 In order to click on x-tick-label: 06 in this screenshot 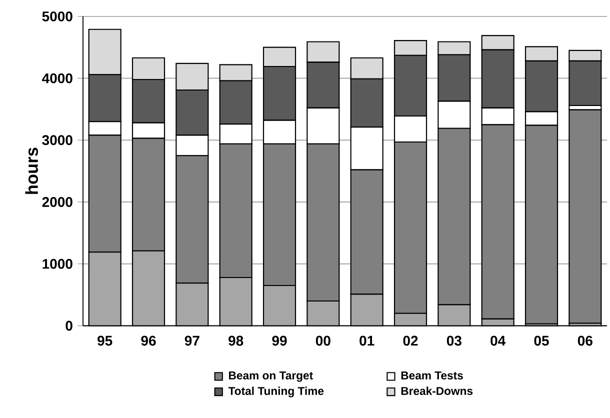, I will do `click(585, 341)`.